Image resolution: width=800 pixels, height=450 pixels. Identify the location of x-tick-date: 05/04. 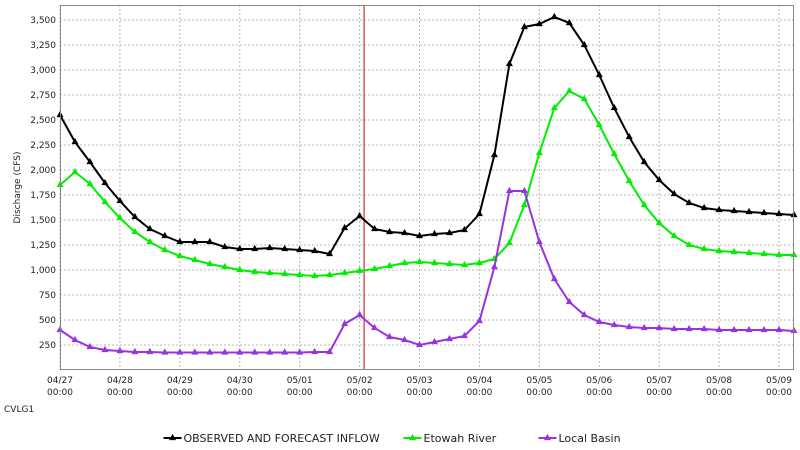
(479, 381).